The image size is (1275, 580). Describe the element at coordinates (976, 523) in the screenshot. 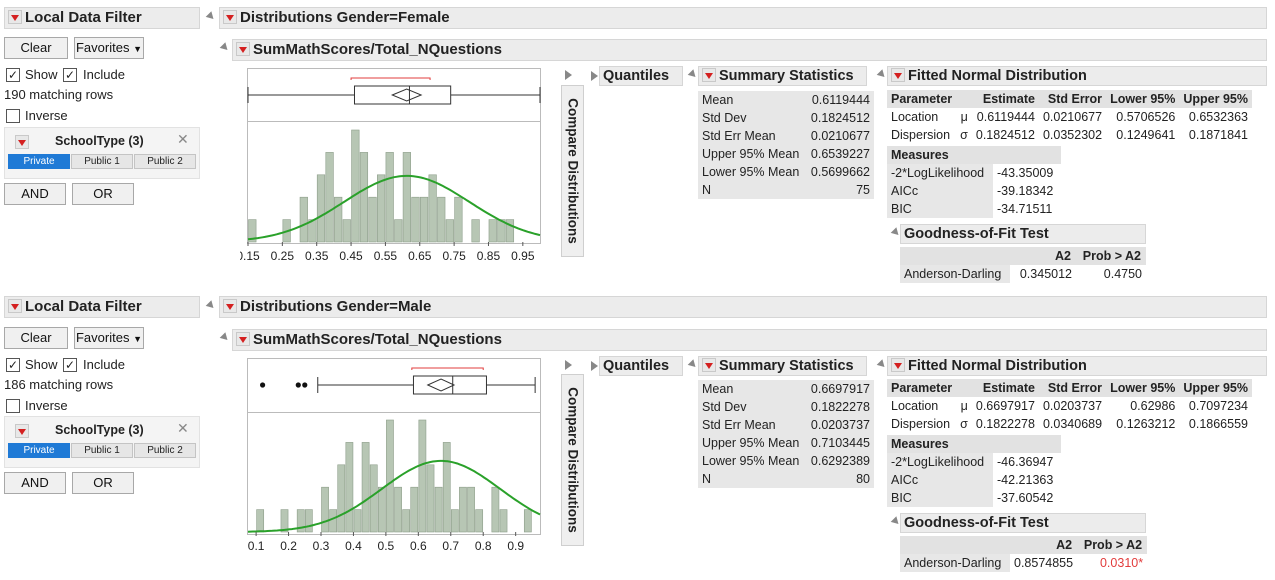

I see `gof-title: Goodness-of-Fit Test` at that location.